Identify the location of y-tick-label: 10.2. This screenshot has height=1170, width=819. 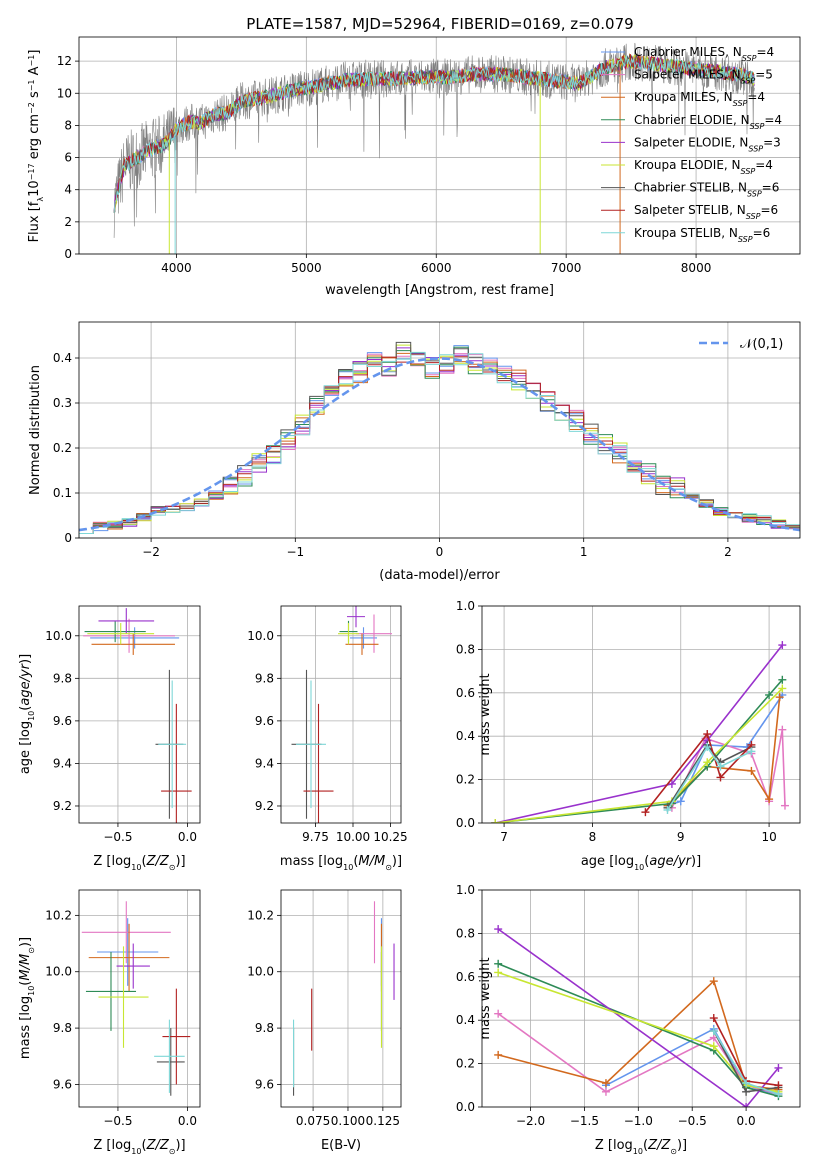
(58, 915).